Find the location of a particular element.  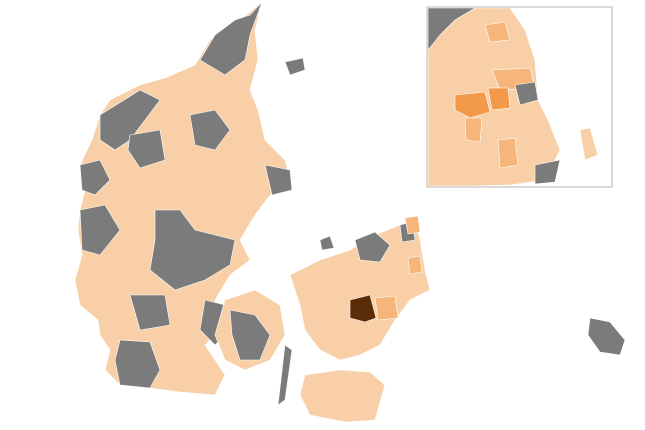

zealand is located at coordinates (360, 319).